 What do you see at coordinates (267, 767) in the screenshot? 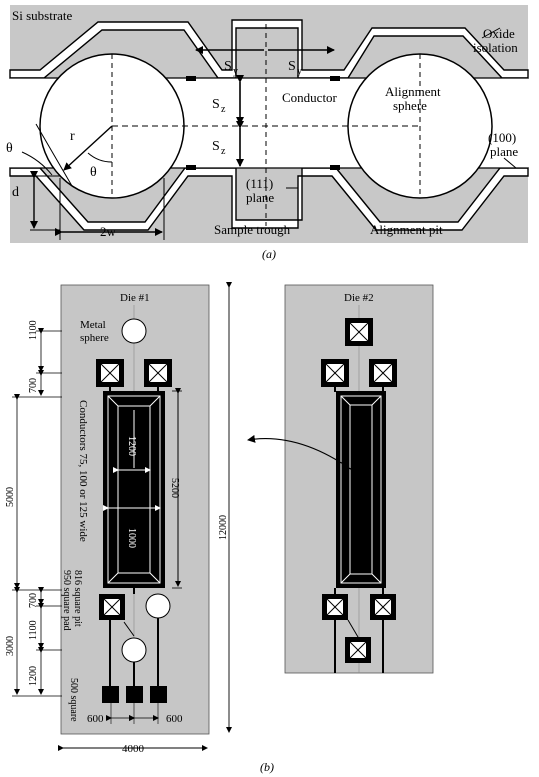
I see `caption-b: (b)` at bounding box center [267, 767].